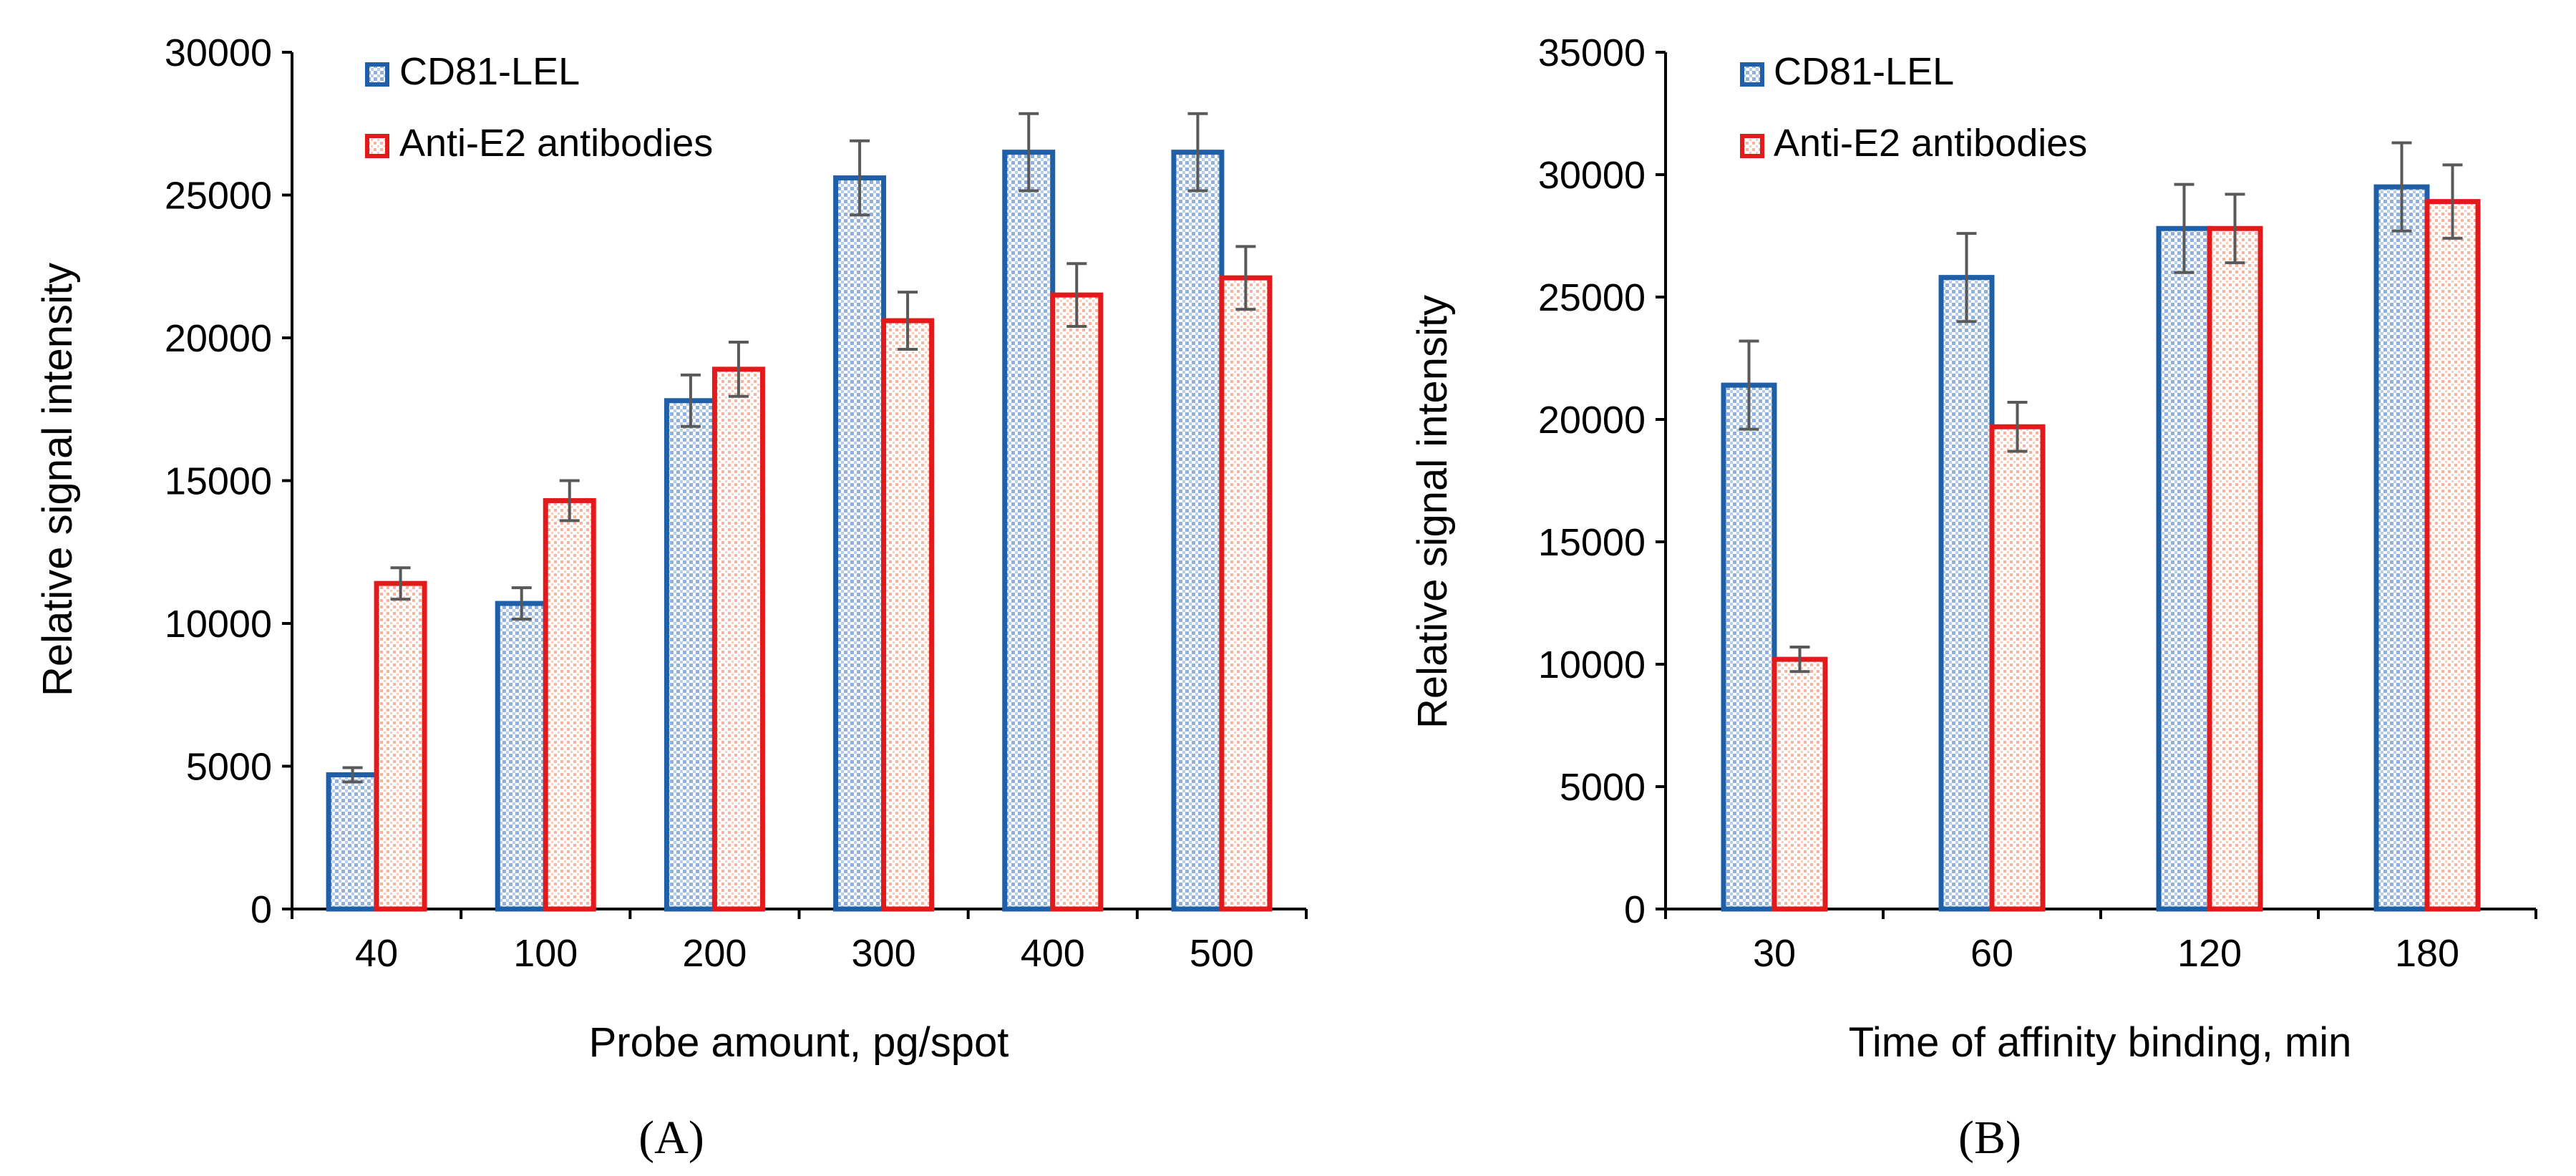 This screenshot has width=2576, height=1176. I want to click on panel-b-legend: CD81-LEL Anti-E2 antibodies, so click(1913, 107).